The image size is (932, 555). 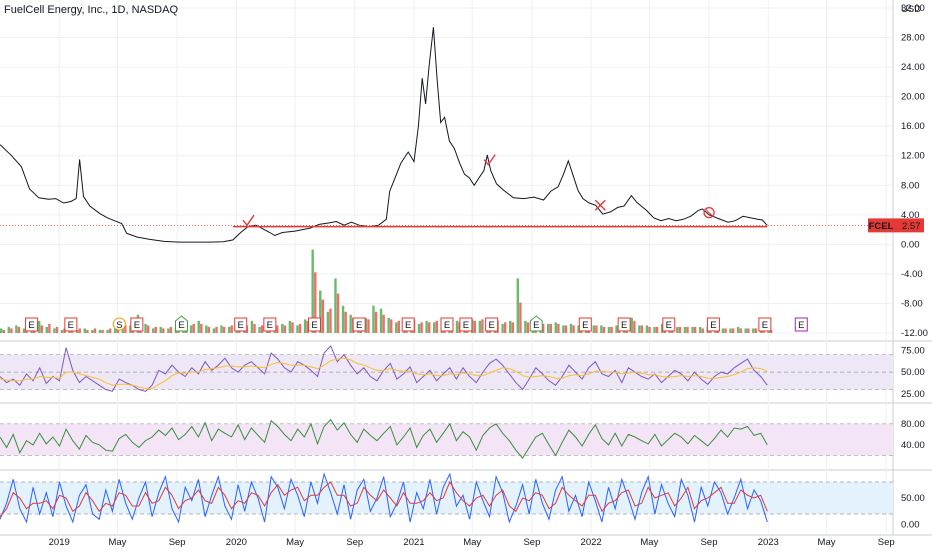 What do you see at coordinates (910, 185) in the screenshot?
I see `price-y-tick-label: 8.00` at bounding box center [910, 185].